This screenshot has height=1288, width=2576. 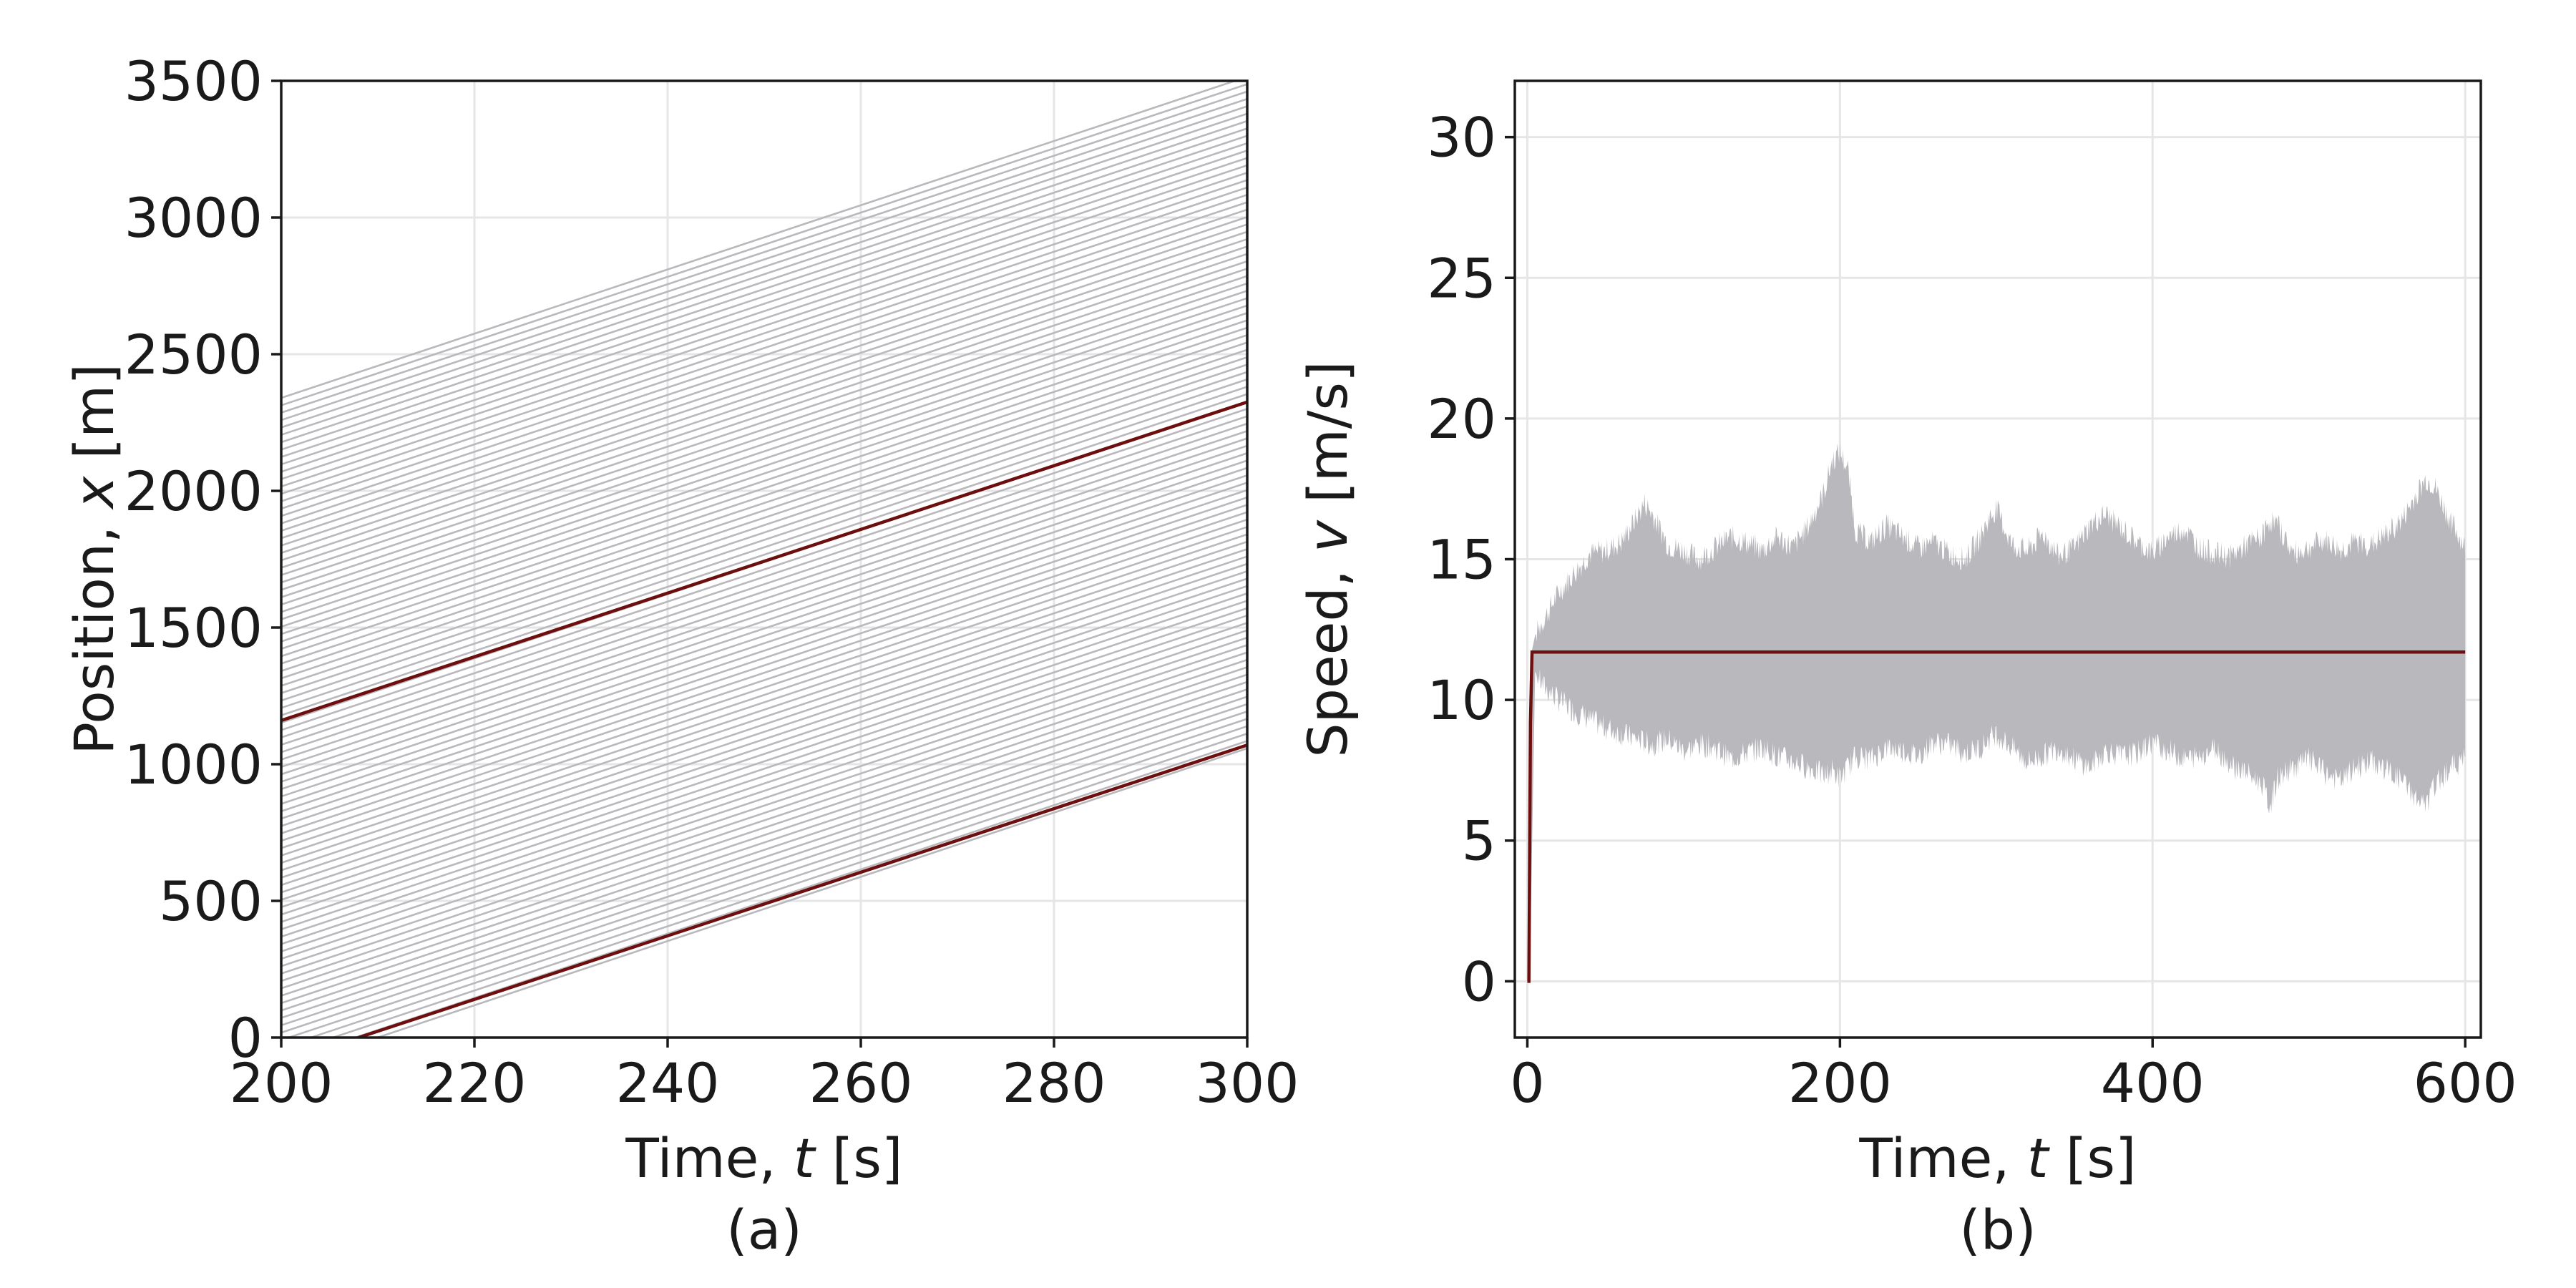 I want to click on chart-a-y-tick-label: 2000, so click(x=194, y=491).